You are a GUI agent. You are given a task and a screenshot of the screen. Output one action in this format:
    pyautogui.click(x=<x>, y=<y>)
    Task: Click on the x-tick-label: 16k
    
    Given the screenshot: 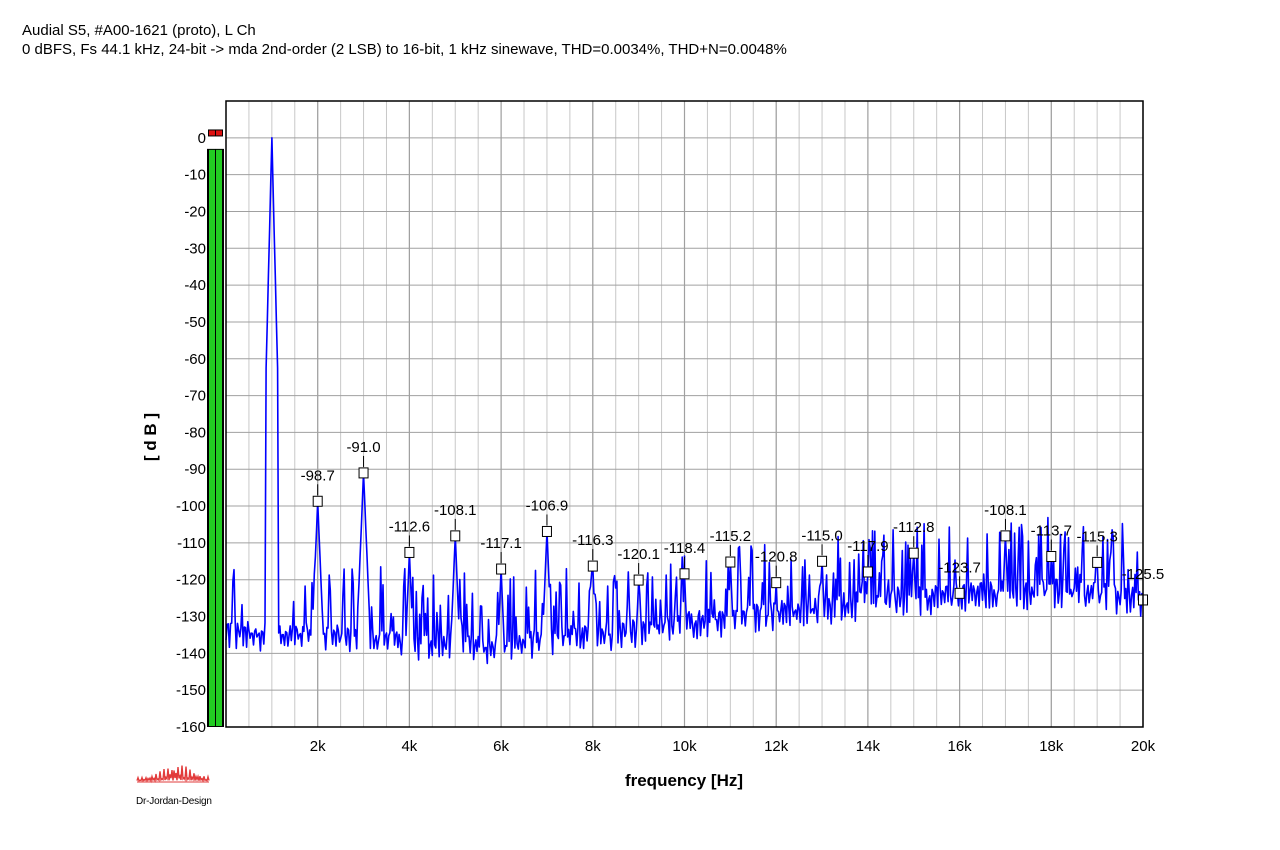 What is the action you would take?
    pyautogui.click(x=960, y=746)
    